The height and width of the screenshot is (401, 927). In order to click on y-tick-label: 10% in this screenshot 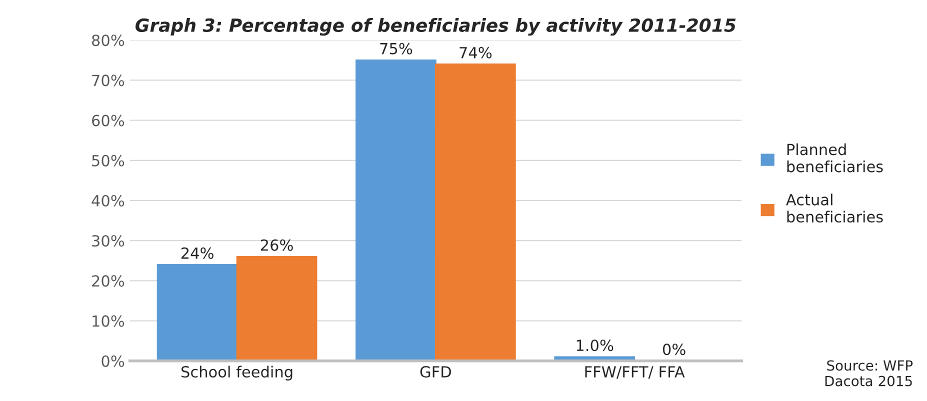, I will do `click(108, 321)`.